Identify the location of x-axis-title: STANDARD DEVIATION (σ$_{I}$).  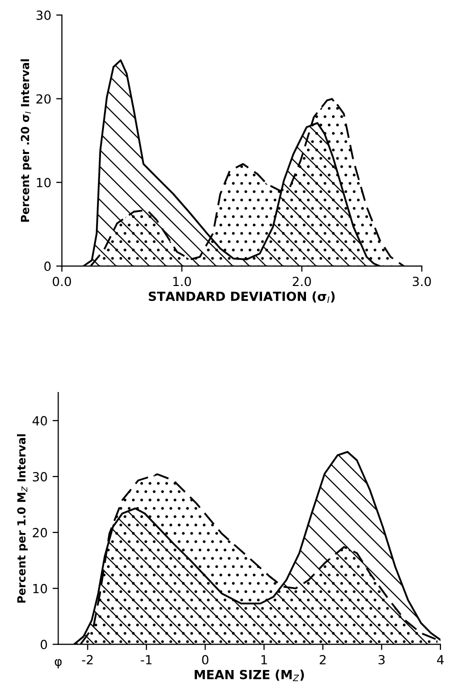
(241, 297).